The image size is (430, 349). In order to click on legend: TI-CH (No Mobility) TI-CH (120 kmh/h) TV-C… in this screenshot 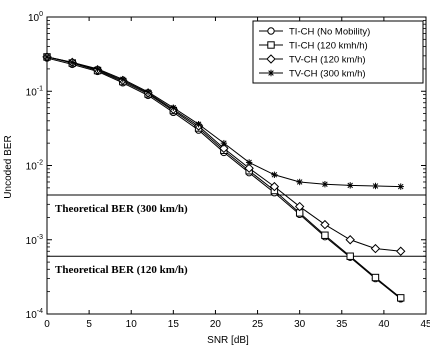, I will do `click(338, 52)`.